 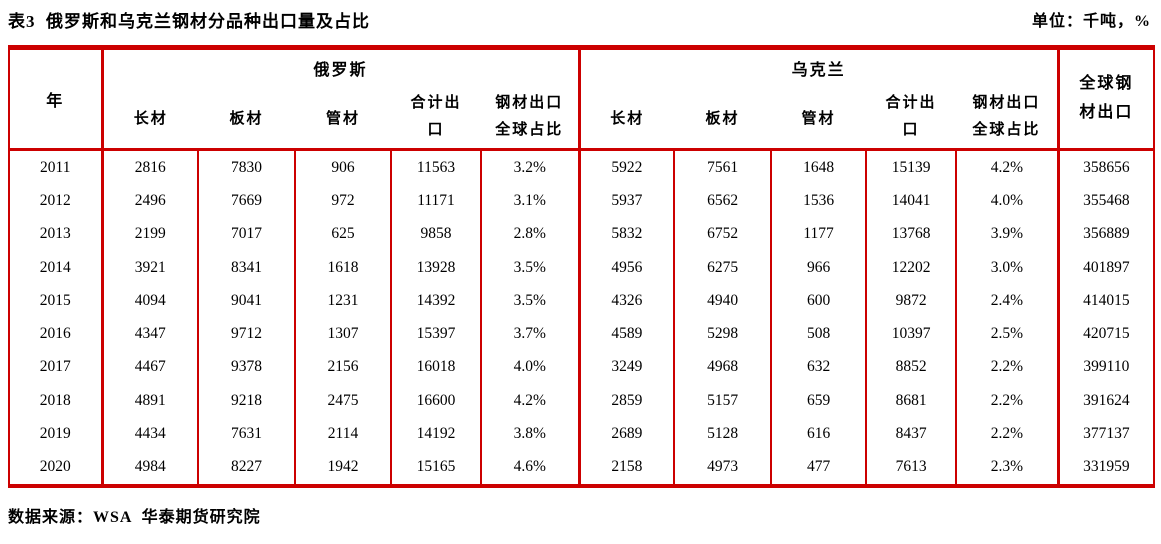 I want to click on cell-value: 616, so click(x=819, y=434).